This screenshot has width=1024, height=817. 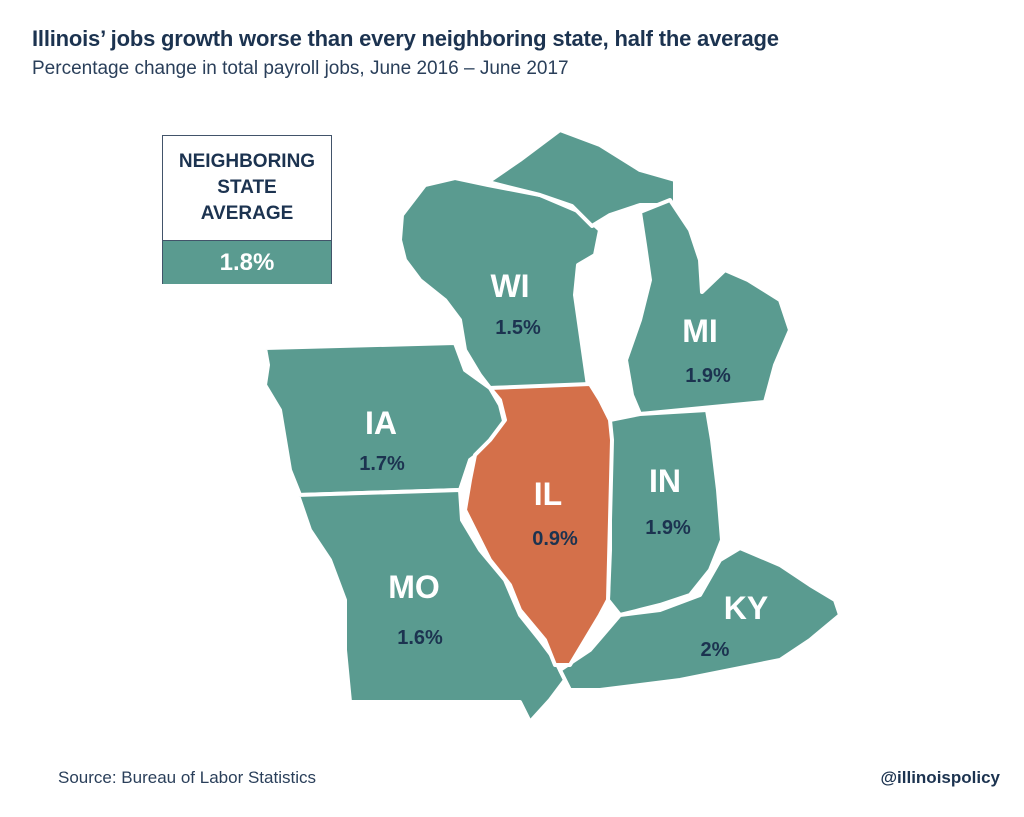 What do you see at coordinates (548, 494) in the screenshot?
I see `state-label-il: IL` at bounding box center [548, 494].